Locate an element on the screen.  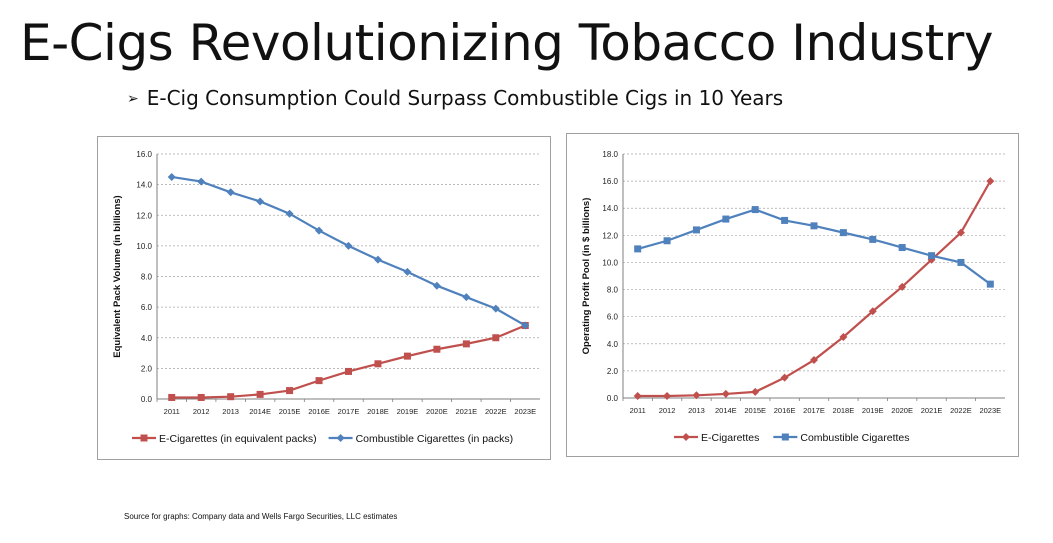
y-axis-title: Equivalent Pack Volume (in billions) is located at coordinates (117, 276).